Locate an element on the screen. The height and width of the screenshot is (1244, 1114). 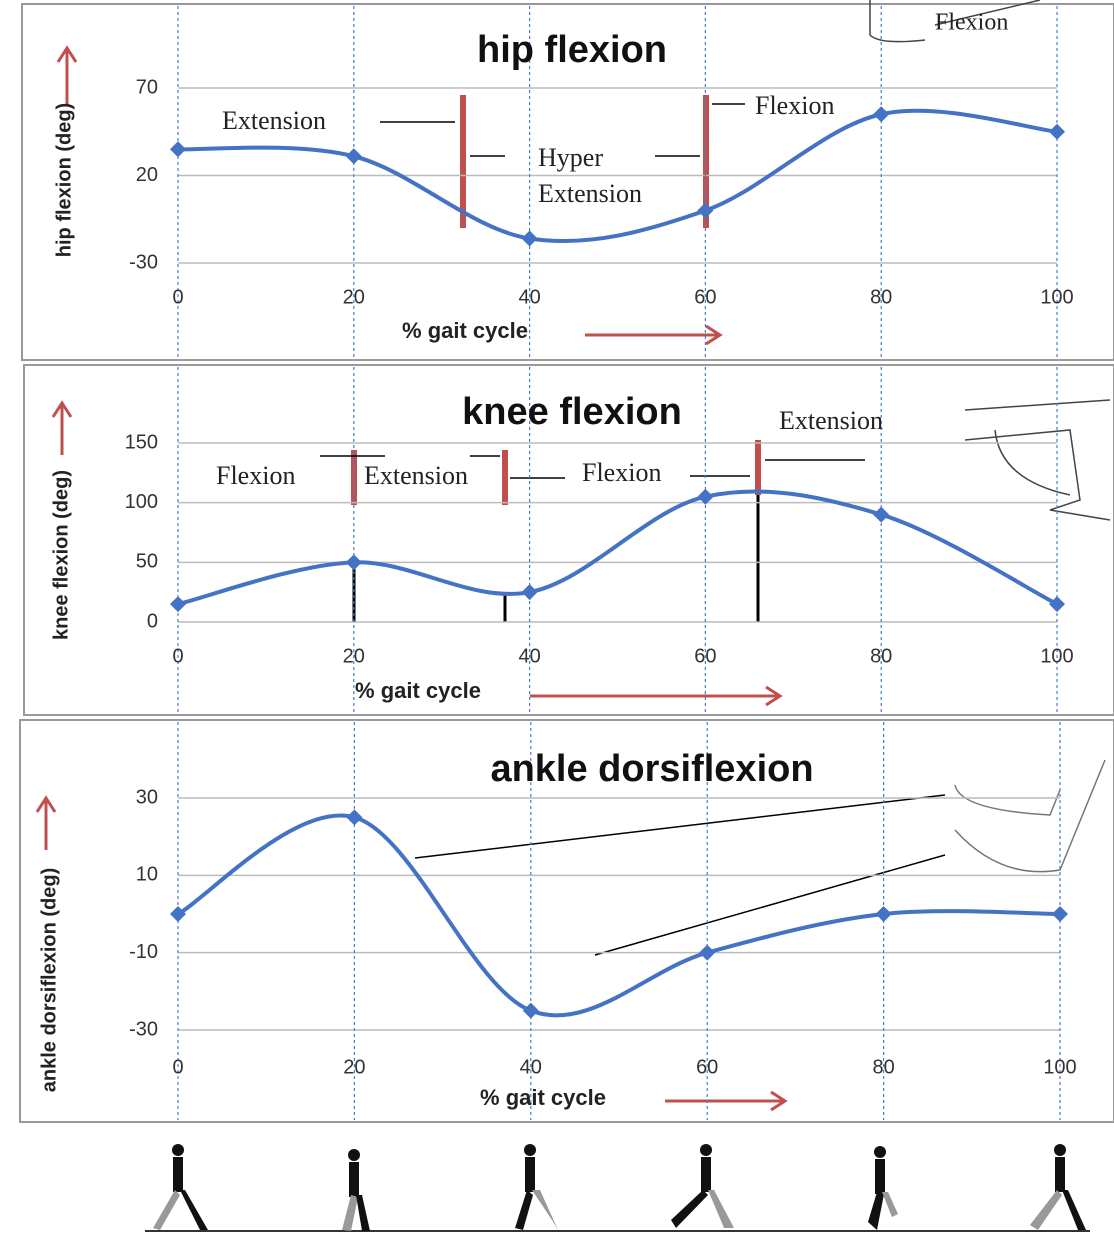
y-tick-label: 10 is located at coordinates (147, 875).